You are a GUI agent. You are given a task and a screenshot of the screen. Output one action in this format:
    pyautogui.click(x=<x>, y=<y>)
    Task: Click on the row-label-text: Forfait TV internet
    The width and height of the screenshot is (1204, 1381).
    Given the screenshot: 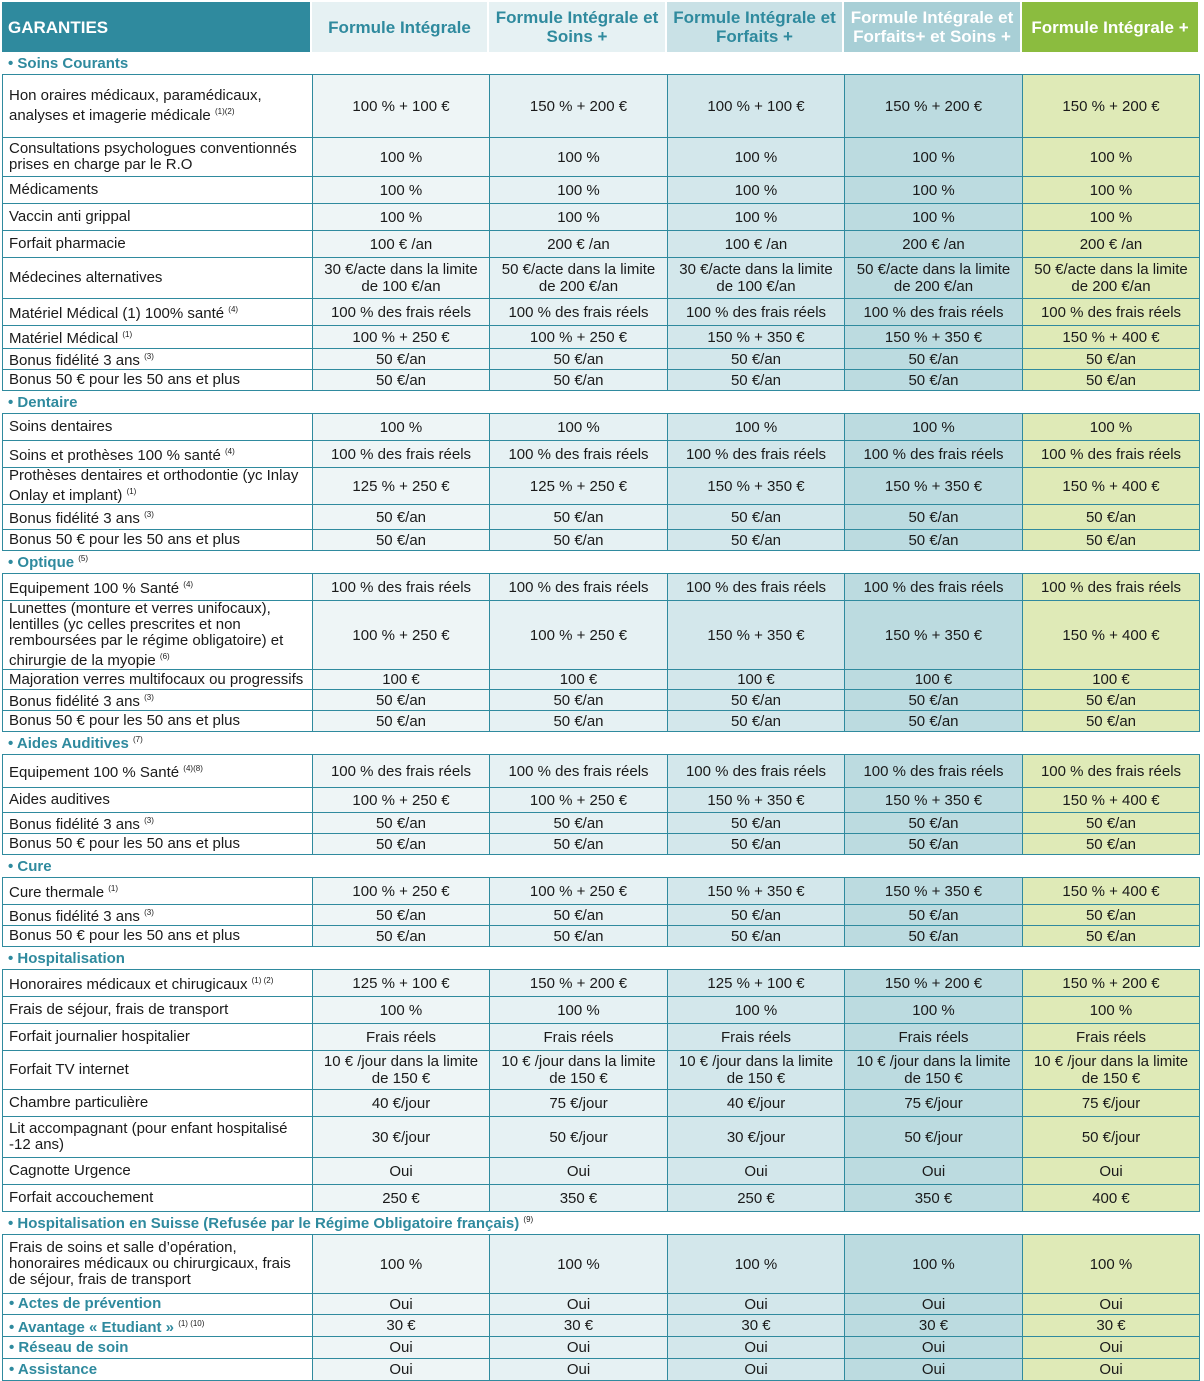 What is the action you would take?
    pyautogui.click(x=69, y=1069)
    